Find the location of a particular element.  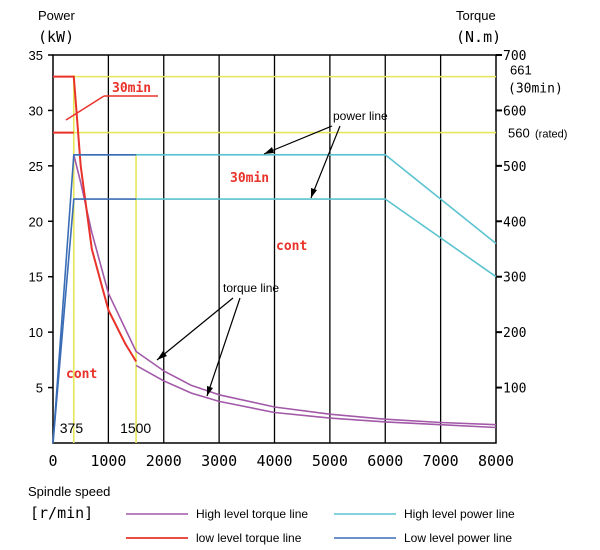

min30-mid-label: 30min is located at coordinates (249, 178).